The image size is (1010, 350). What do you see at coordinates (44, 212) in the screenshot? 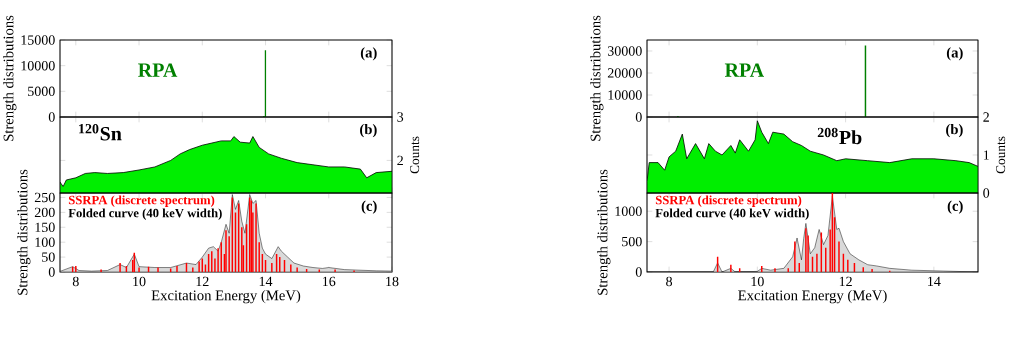
I see `y-tick-label: 200` at bounding box center [44, 212].